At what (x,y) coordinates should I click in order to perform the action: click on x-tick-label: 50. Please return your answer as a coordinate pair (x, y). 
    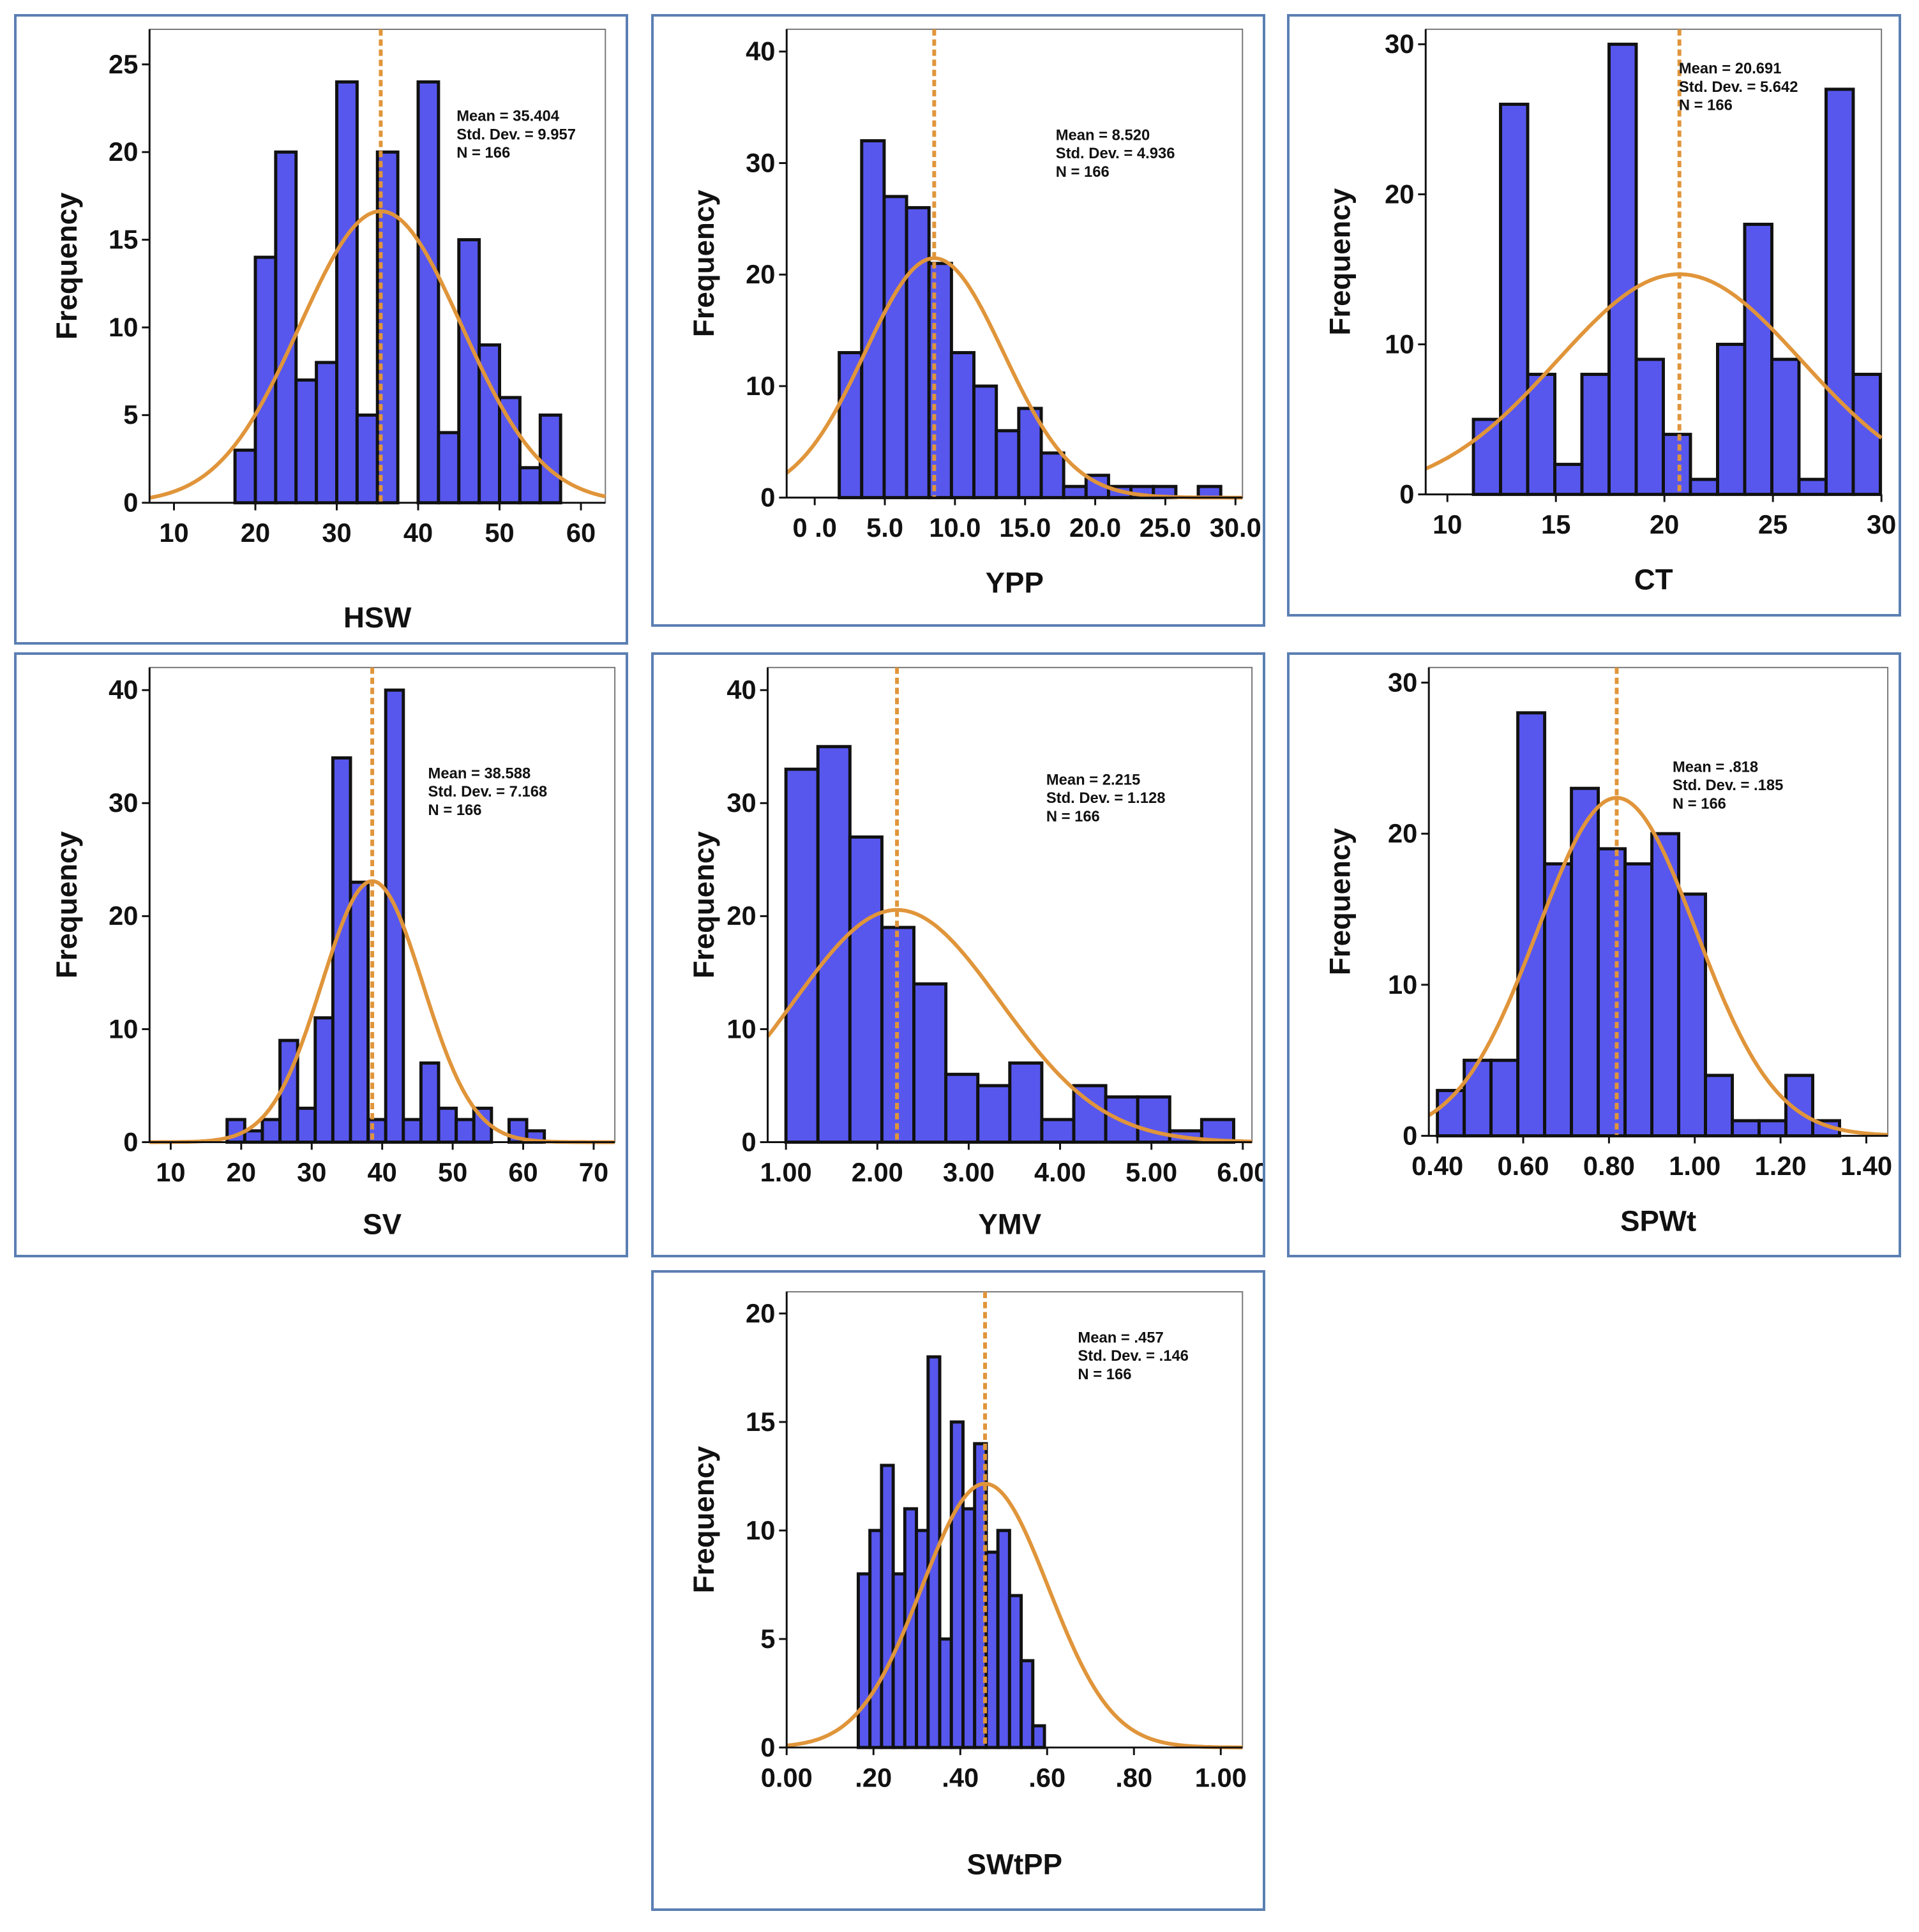
    Looking at the image, I should click on (499, 533).